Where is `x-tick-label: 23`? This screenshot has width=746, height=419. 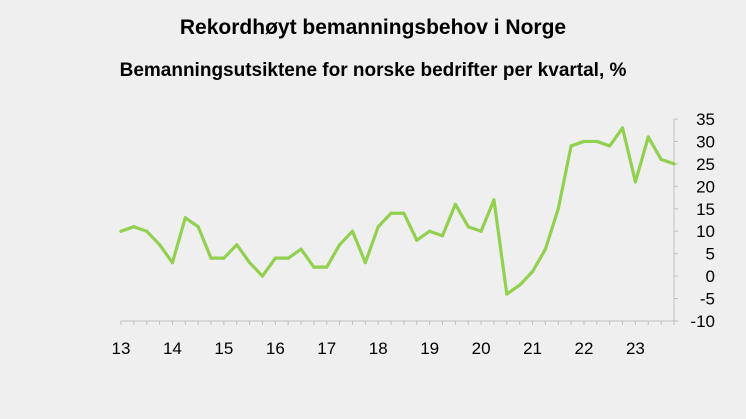
x-tick-label: 23 is located at coordinates (635, 348).